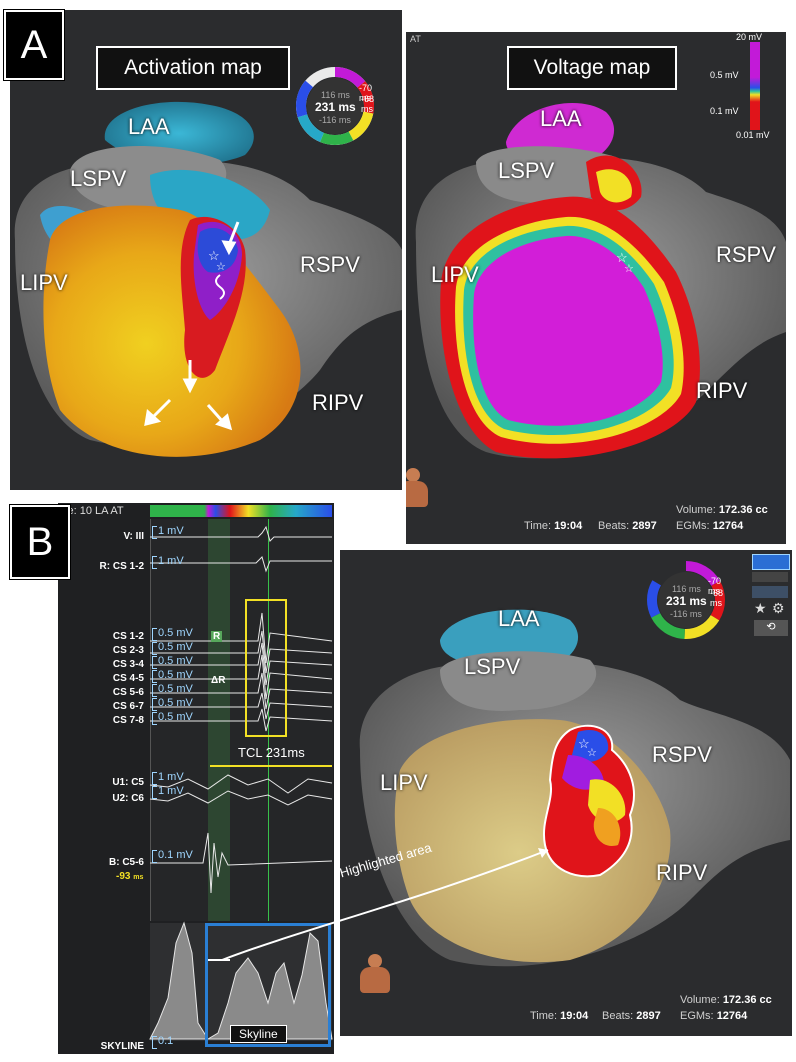 This screenshot has width=796, height=1062. Describe the element at coordinates (492, 666) in the screenshot. I see `highlight-label-lspv: LSPV` at that location.